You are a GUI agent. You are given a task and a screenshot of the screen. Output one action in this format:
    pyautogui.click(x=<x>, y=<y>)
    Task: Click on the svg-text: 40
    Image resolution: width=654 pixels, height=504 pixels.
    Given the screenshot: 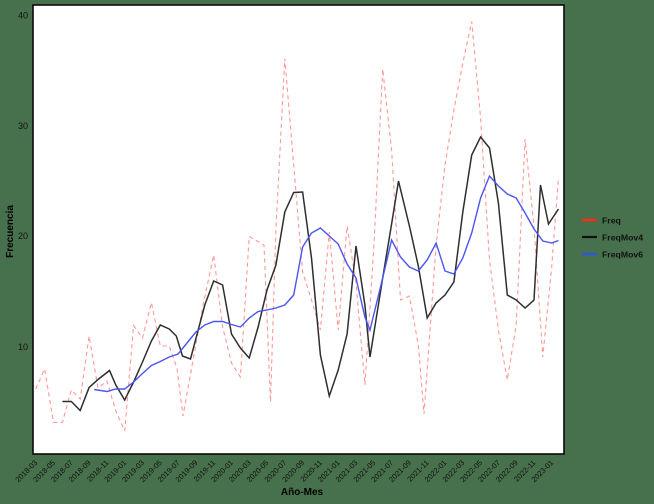 What is the action you would take?
    pyautogui.click(x=23, y=16)
    